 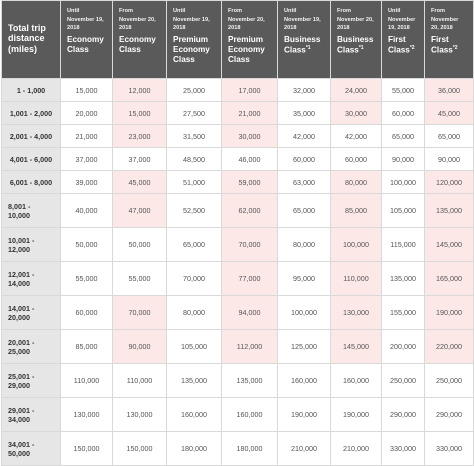 I want to click on miles-cell: 130,000, so click(x=356, y=312).